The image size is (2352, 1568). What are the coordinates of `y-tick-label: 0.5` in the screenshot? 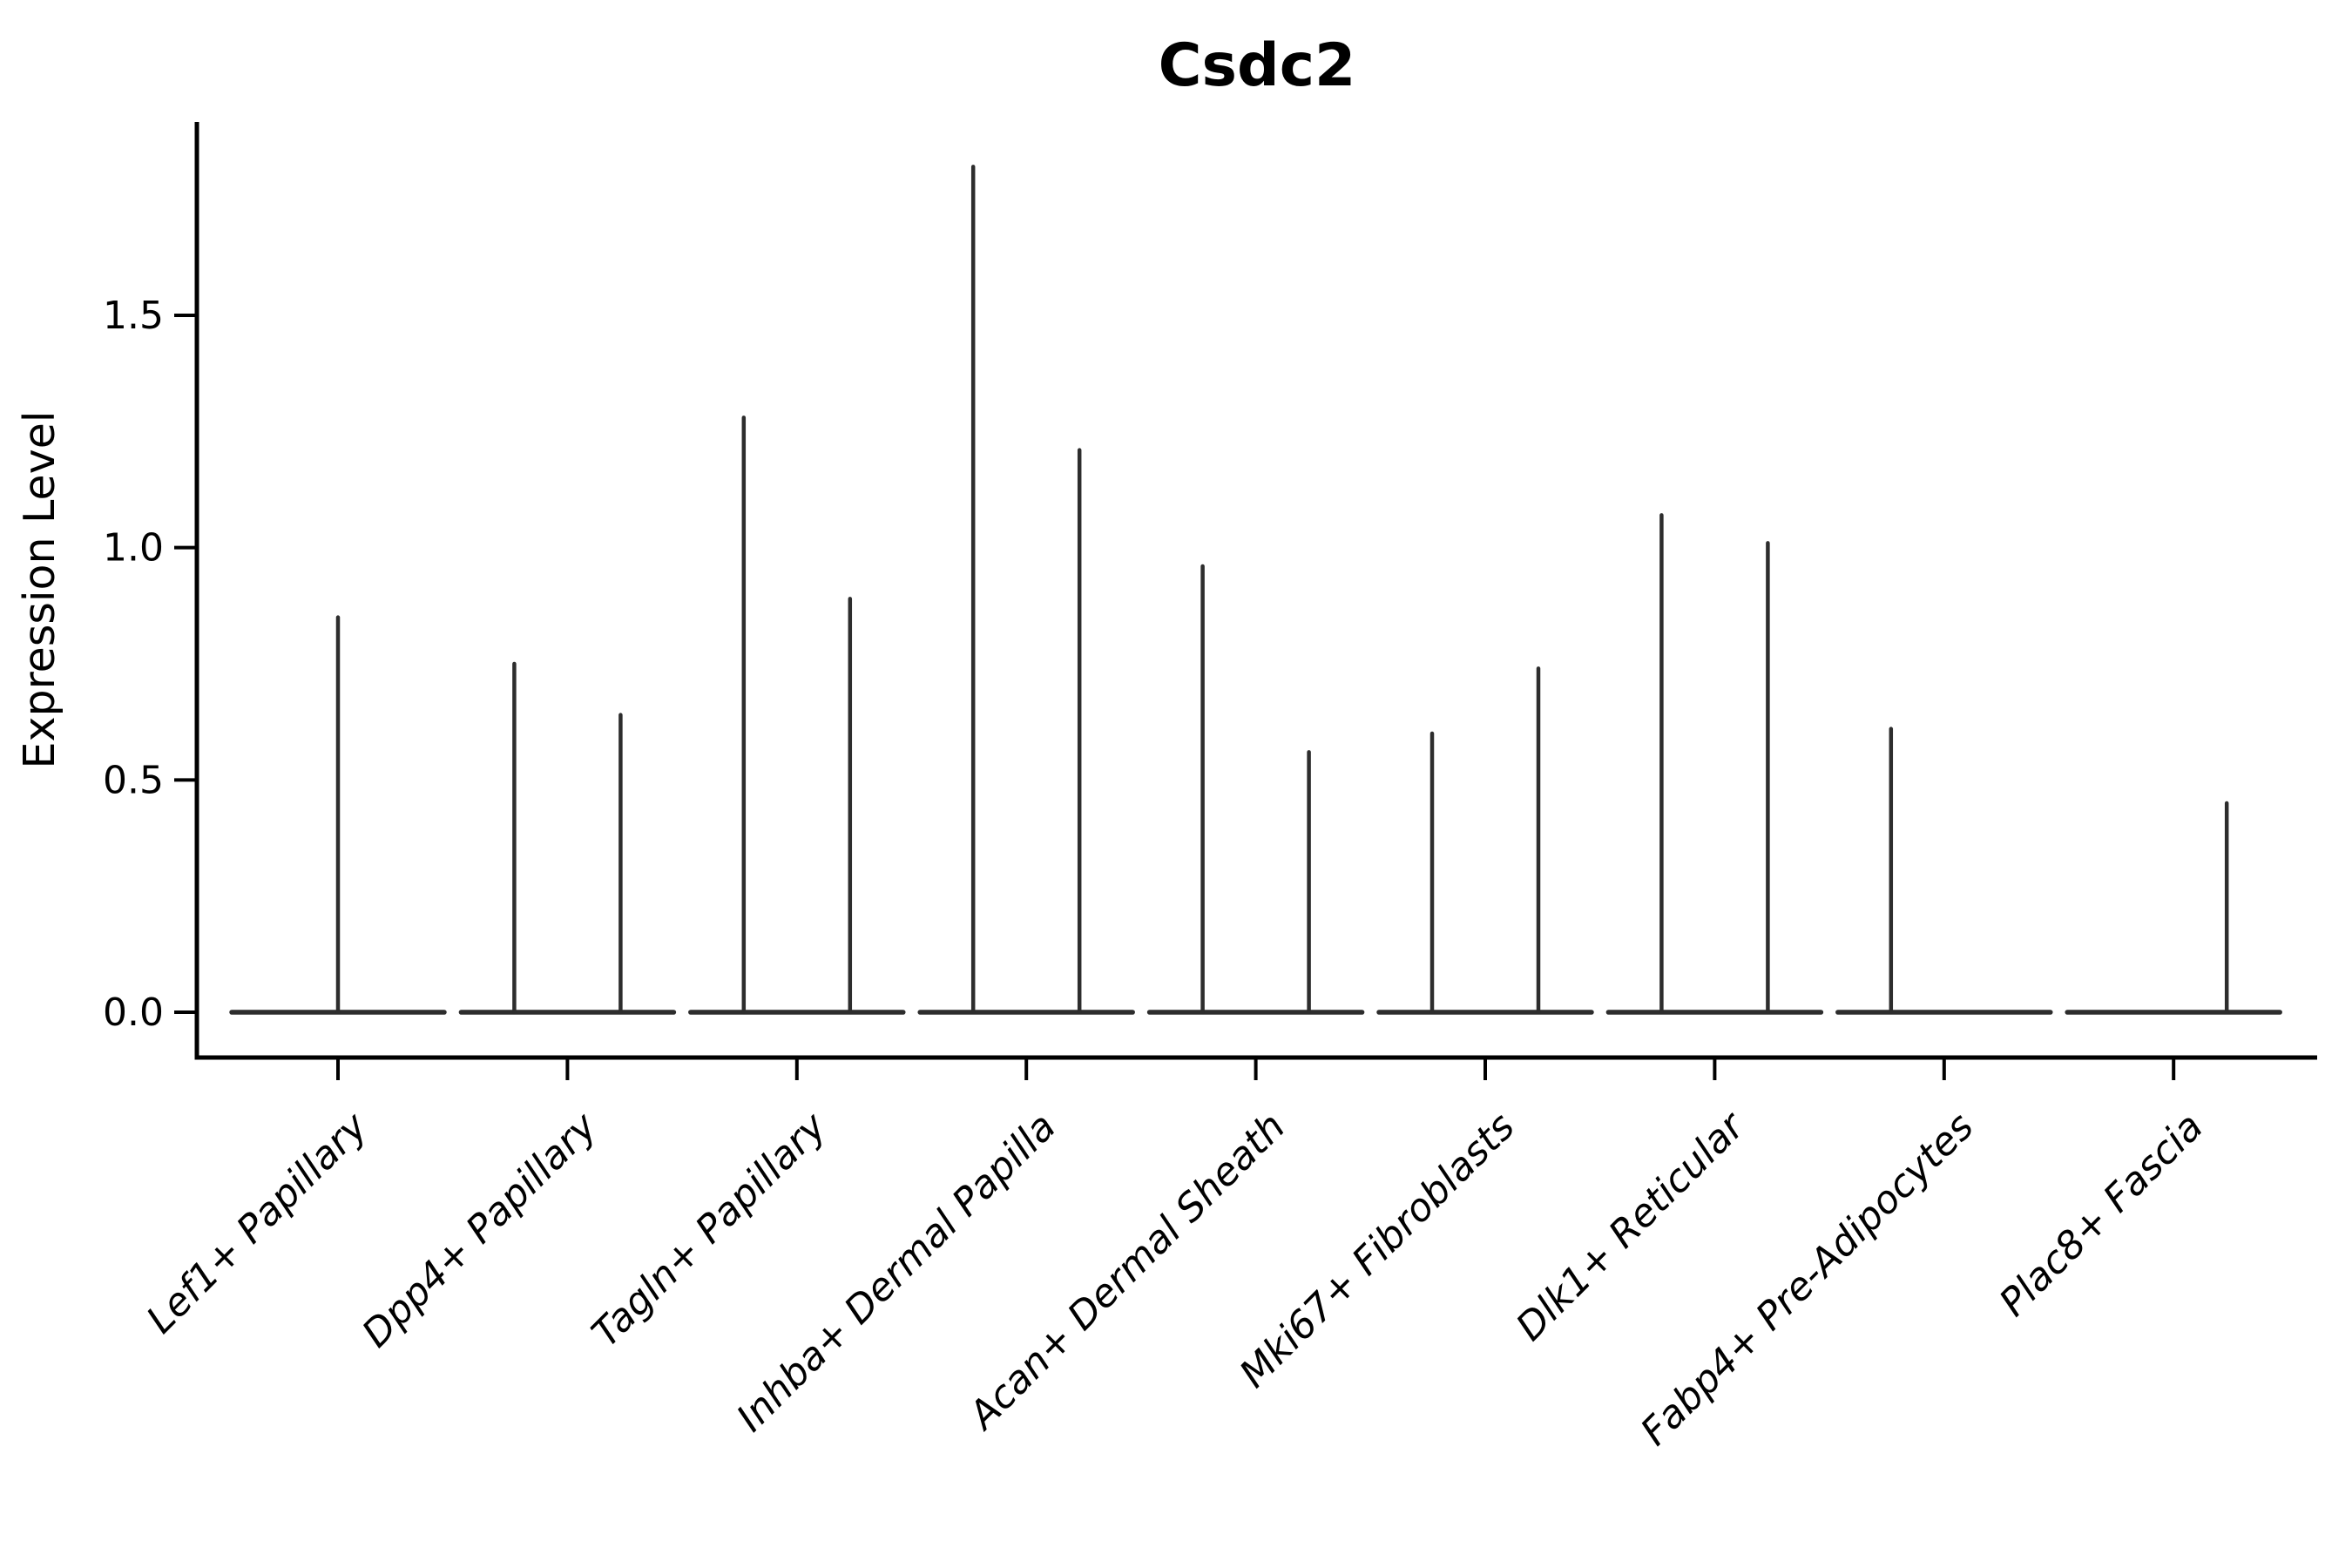 It's located at (134, 780).